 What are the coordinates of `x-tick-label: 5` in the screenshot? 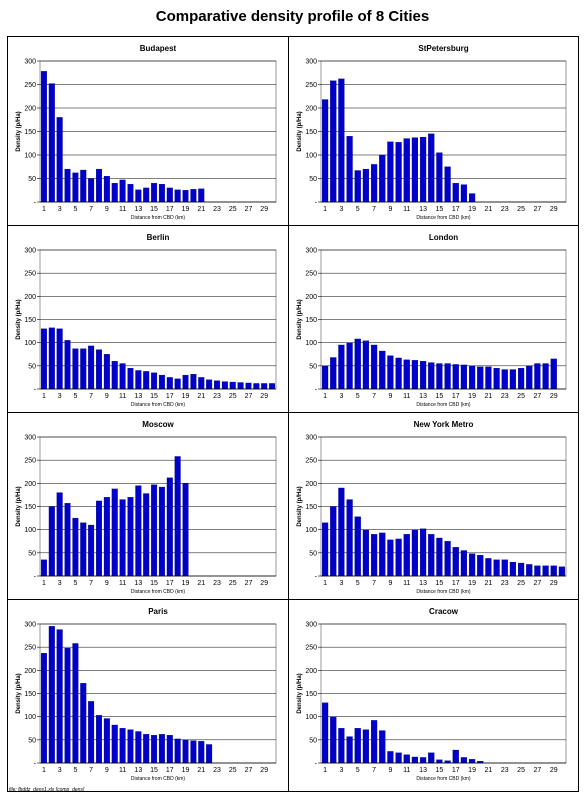 It's located at (358, 583).